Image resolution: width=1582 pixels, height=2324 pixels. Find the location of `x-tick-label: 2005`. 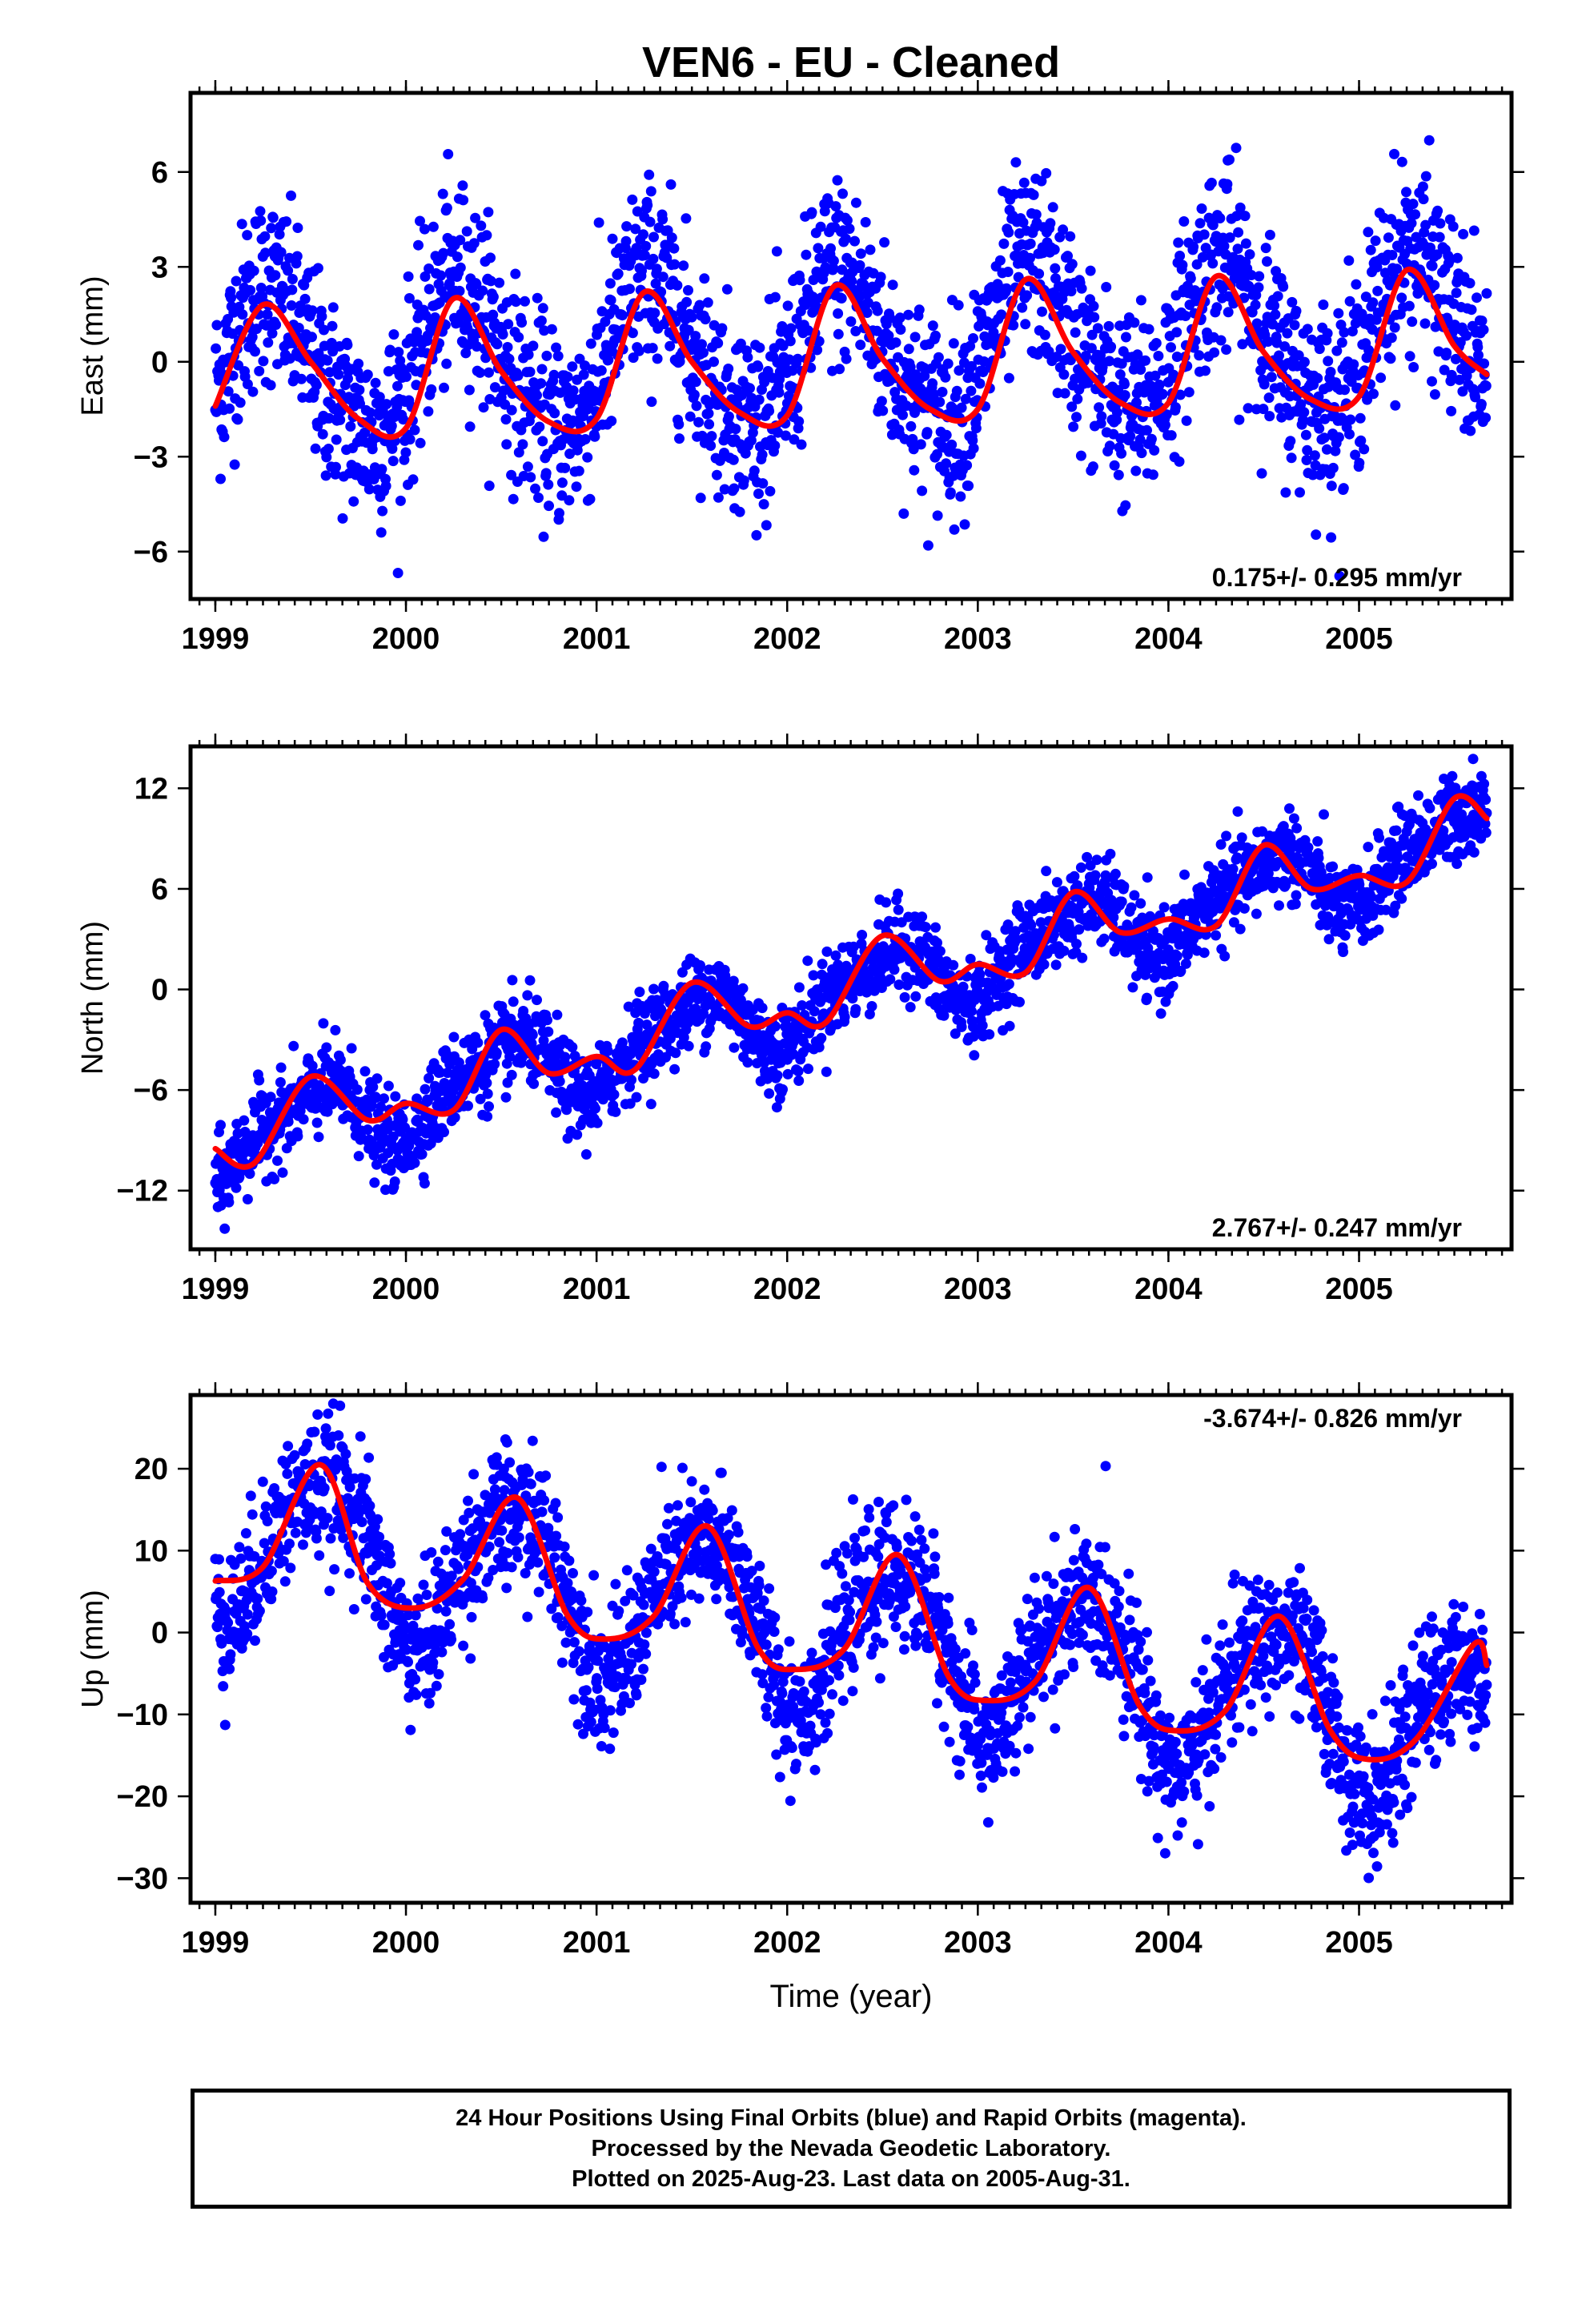

x-tick-label: 2005 is located at coordinates (1359, 639).